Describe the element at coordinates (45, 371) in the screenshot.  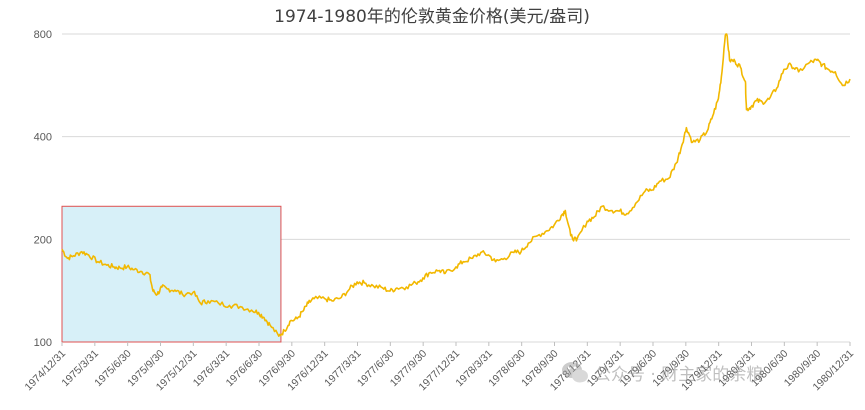
I see `x-tick-label: 1974/12/31` at that location.